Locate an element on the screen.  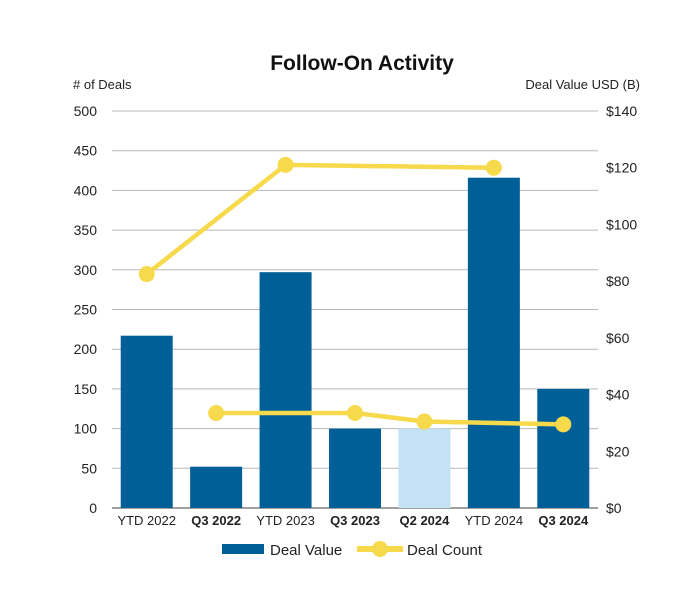
right-tick-label: $40 is located at coordinates (618, 395).